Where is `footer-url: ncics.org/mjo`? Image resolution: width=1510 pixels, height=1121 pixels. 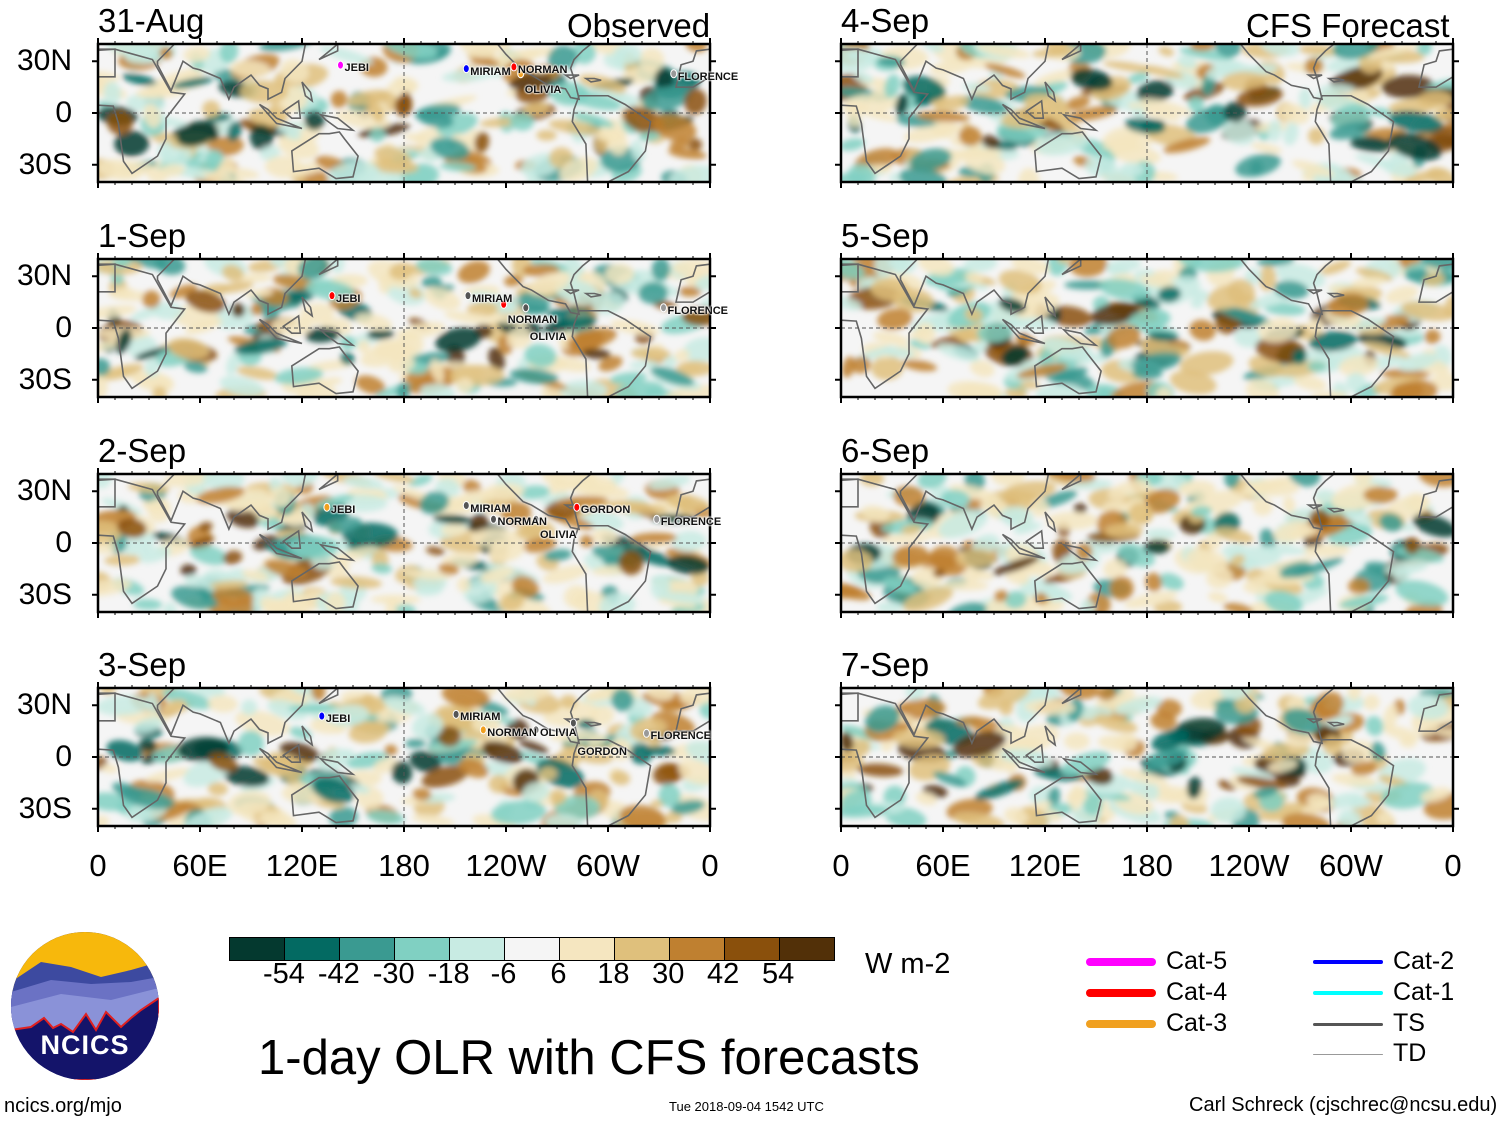 footer-url: ncics.org/mjo is located at coordinates (63, 1106).